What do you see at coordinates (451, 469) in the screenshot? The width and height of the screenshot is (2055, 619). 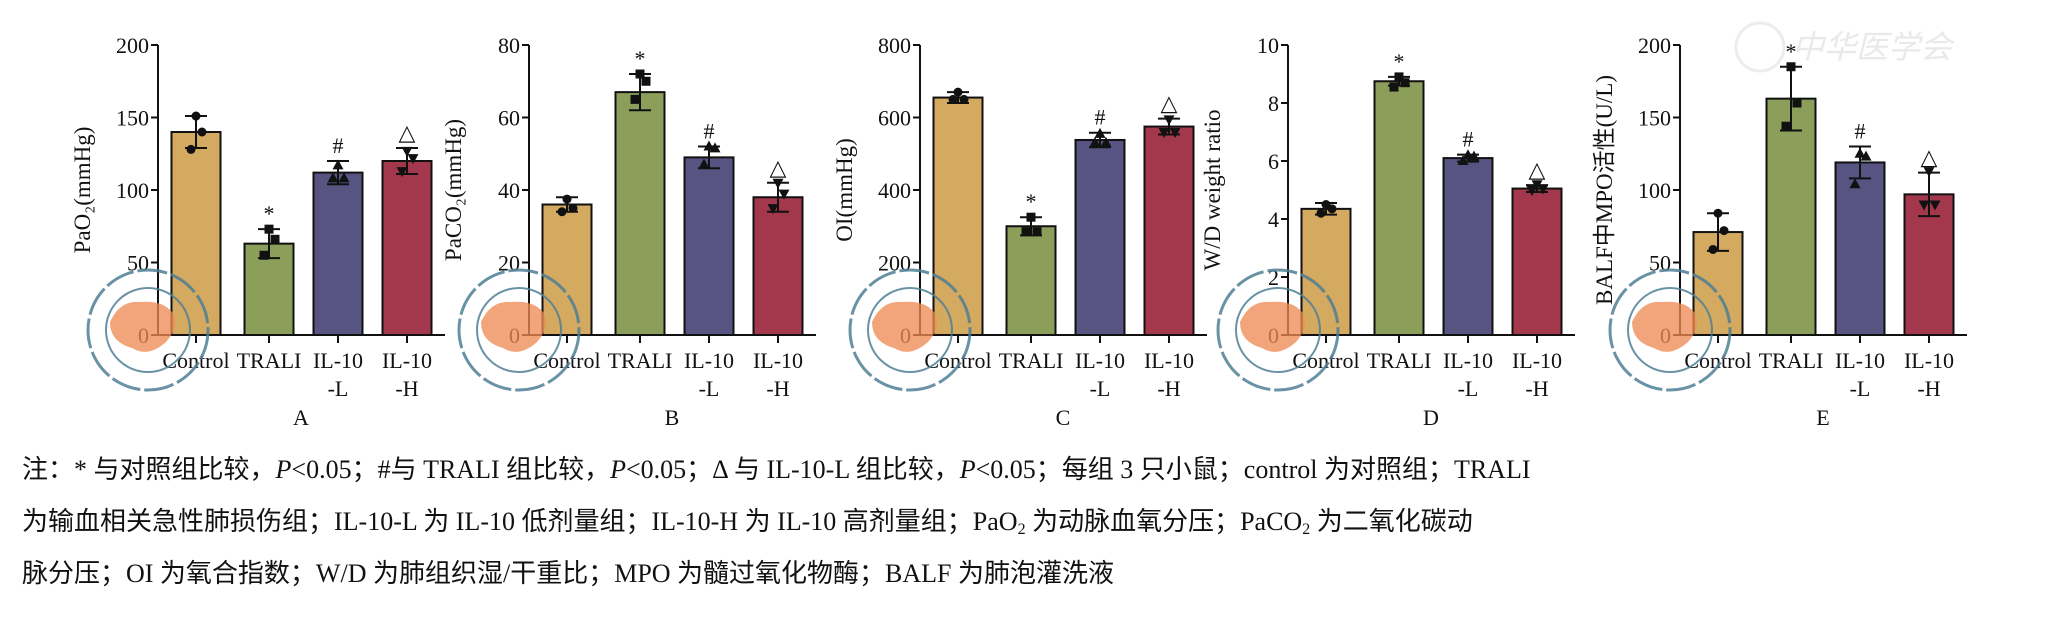 I see `caption-text: <0.05；#与 TRALI 组比较，` at bounding box center [451, 469].